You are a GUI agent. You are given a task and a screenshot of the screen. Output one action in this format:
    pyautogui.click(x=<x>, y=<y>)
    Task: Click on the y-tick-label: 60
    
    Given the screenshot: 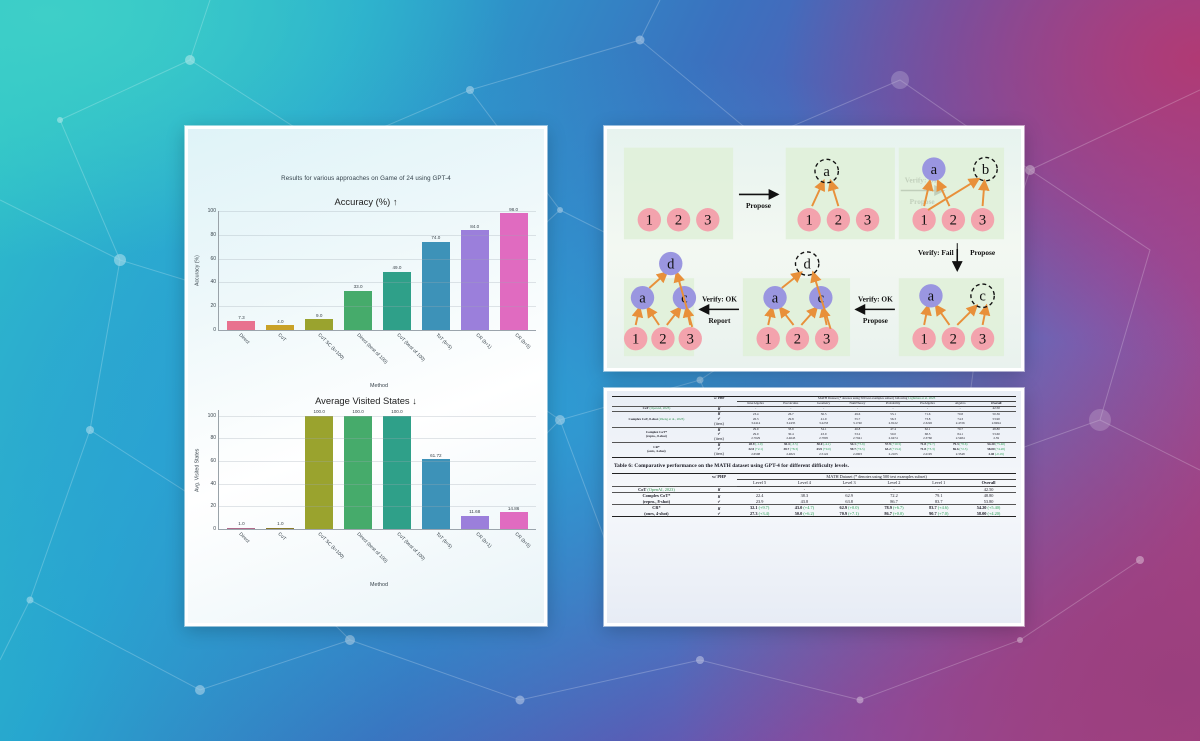 What is the action you would take?
    pyautogui.click(x=213, y=258)
    